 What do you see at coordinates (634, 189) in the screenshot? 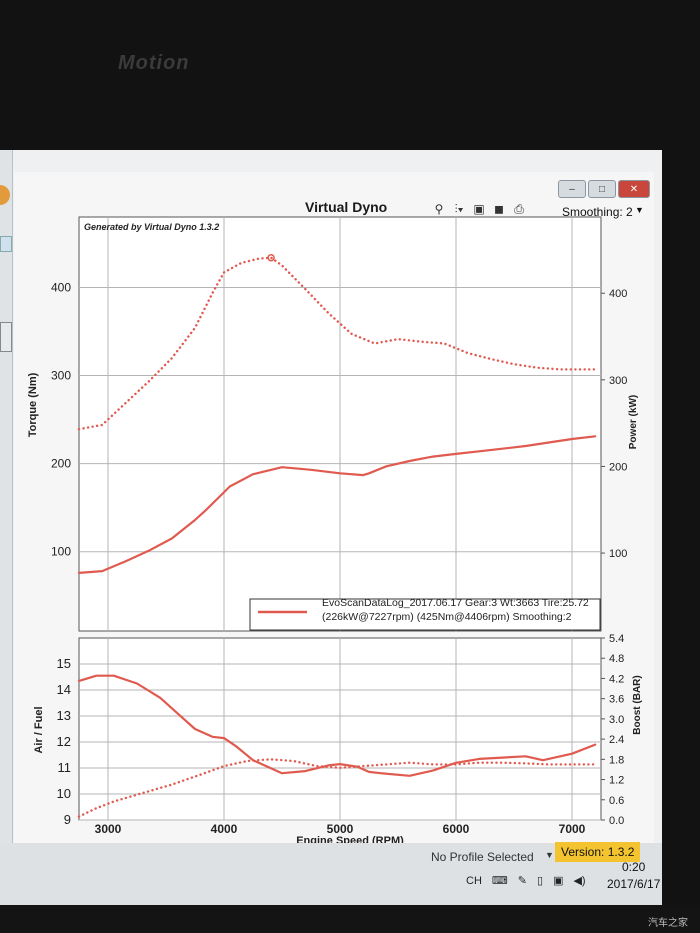
I see `close-button: ✕` at bounding box center [634, 189].